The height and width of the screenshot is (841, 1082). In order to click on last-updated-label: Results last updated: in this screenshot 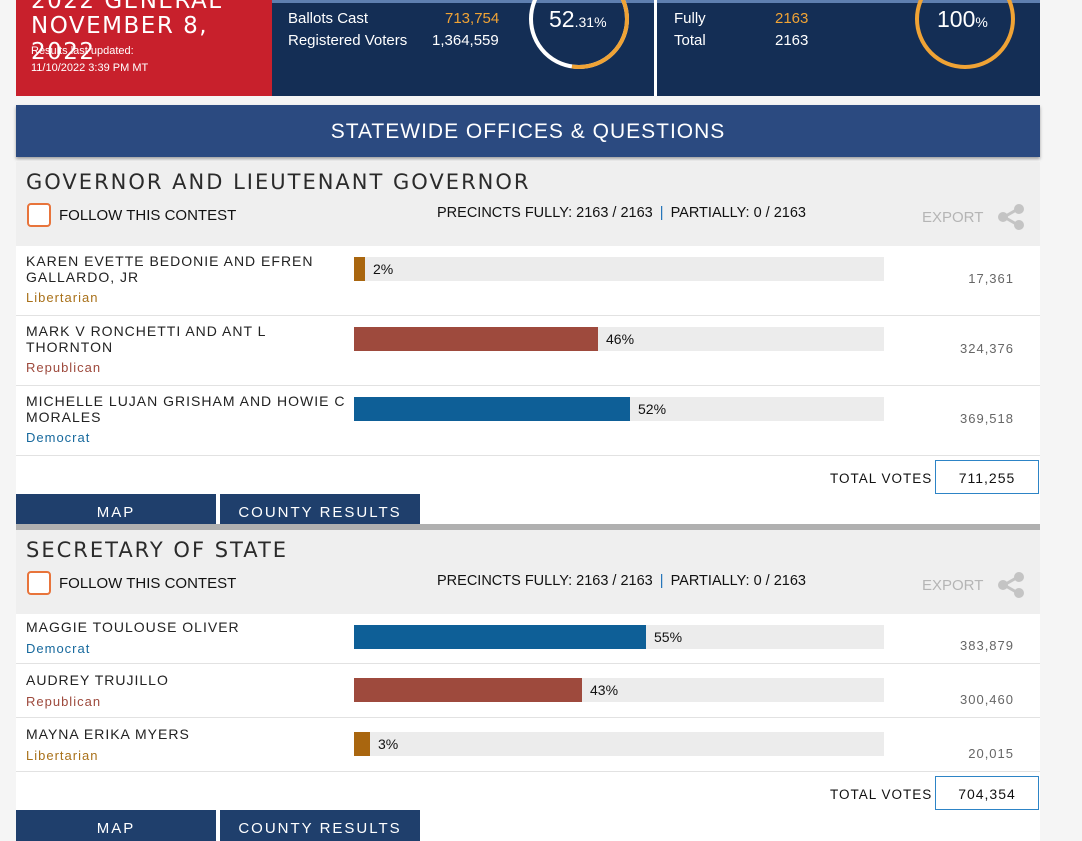, I will do `click(82, 51)`.